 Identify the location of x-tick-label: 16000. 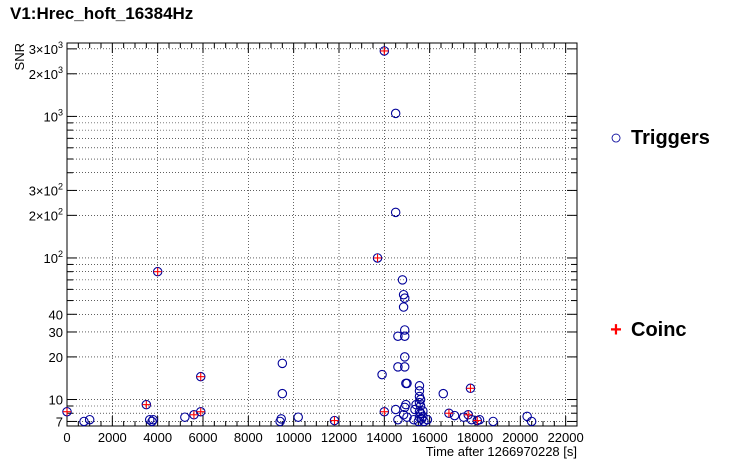
(430, 437).